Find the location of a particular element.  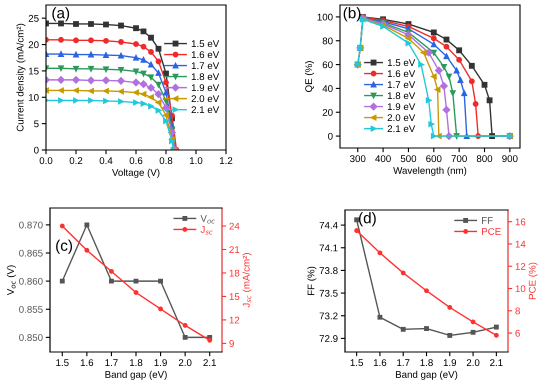

y-tick-label: 0.855 is located at coordinates (31, 309).